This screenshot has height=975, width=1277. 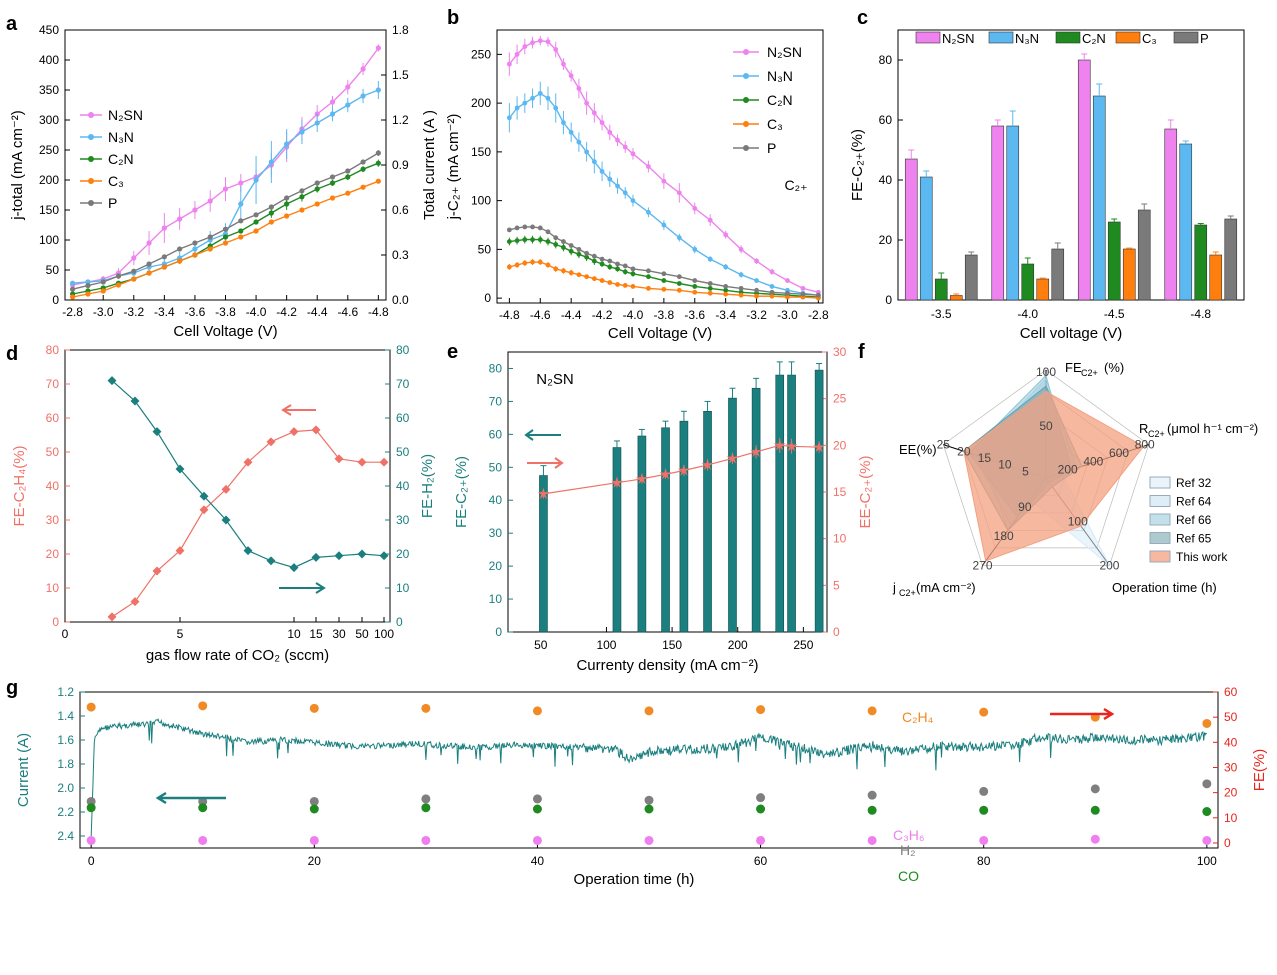 I want to click on panel-a-xlabel: Cell Voltage (V), so click(x=225, y=331).